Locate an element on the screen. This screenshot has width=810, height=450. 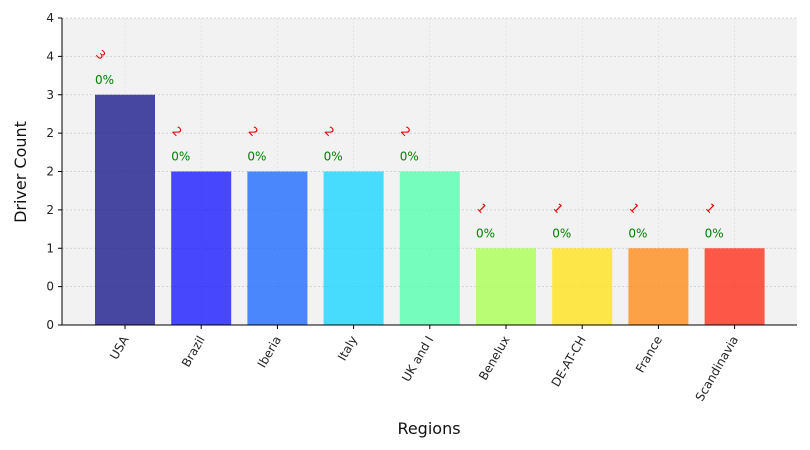
y-tick-label: 3 is located at coordinates (50, 95).